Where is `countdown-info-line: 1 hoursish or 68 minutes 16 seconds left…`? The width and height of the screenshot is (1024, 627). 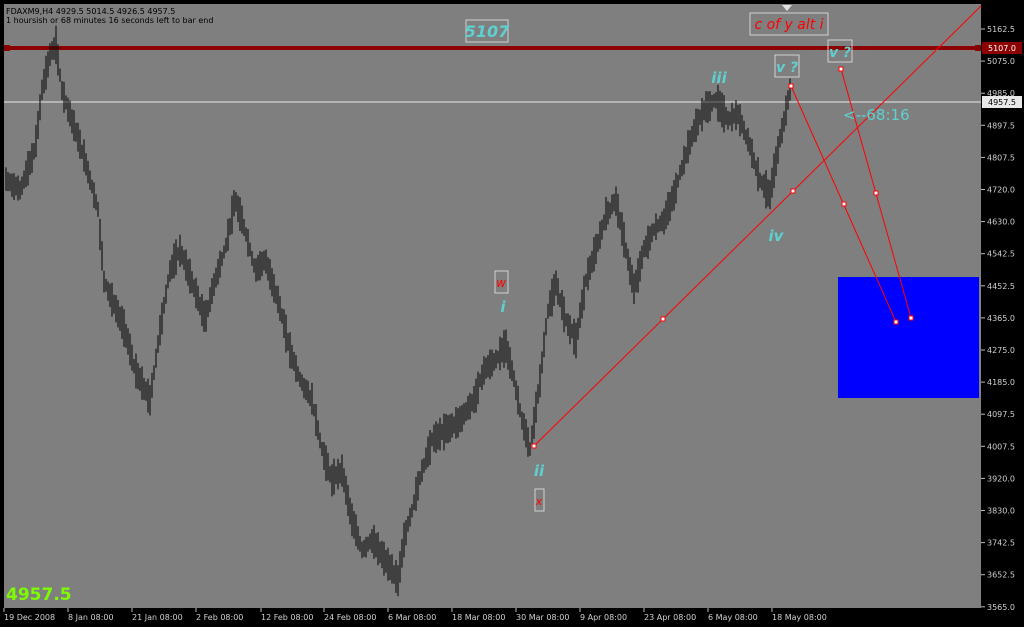 countdown-info-line: 1 hoursish or 68 minutes 16 seconds left… is located at coordinates (110, 20).